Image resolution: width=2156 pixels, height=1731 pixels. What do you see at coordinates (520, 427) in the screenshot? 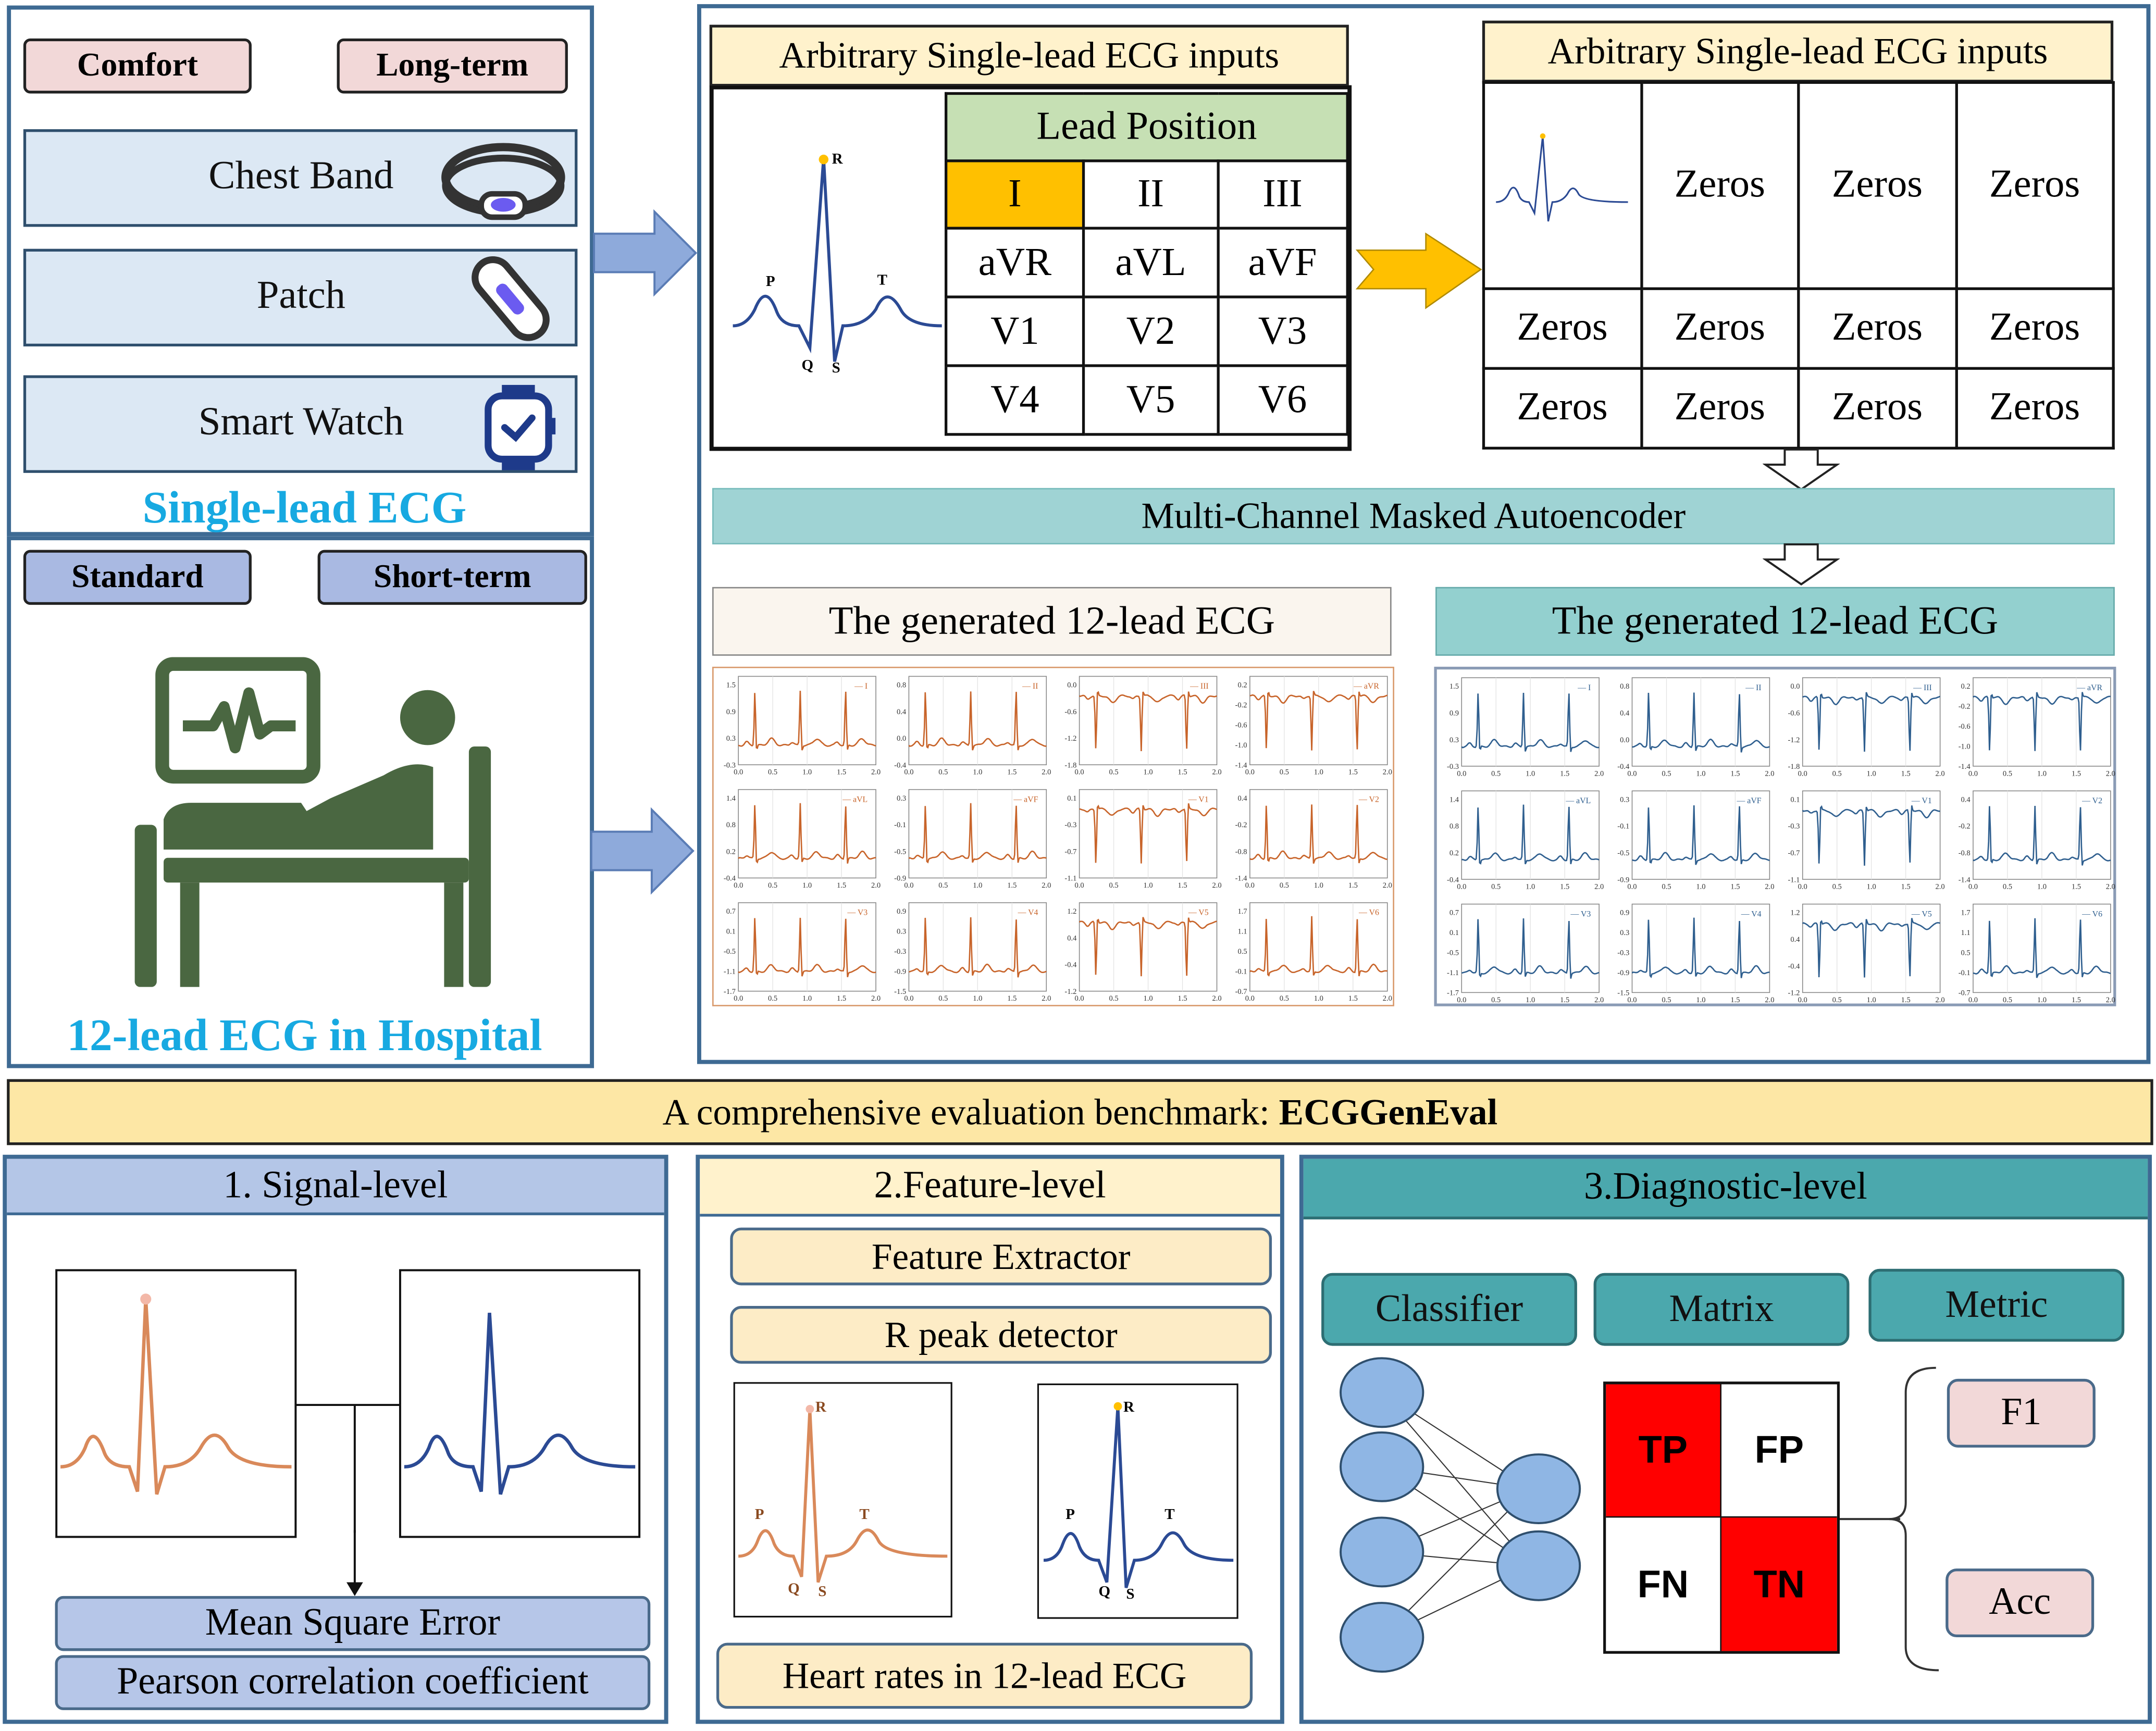
I see `smart-watch-icon` at bounding box center [520, 427].